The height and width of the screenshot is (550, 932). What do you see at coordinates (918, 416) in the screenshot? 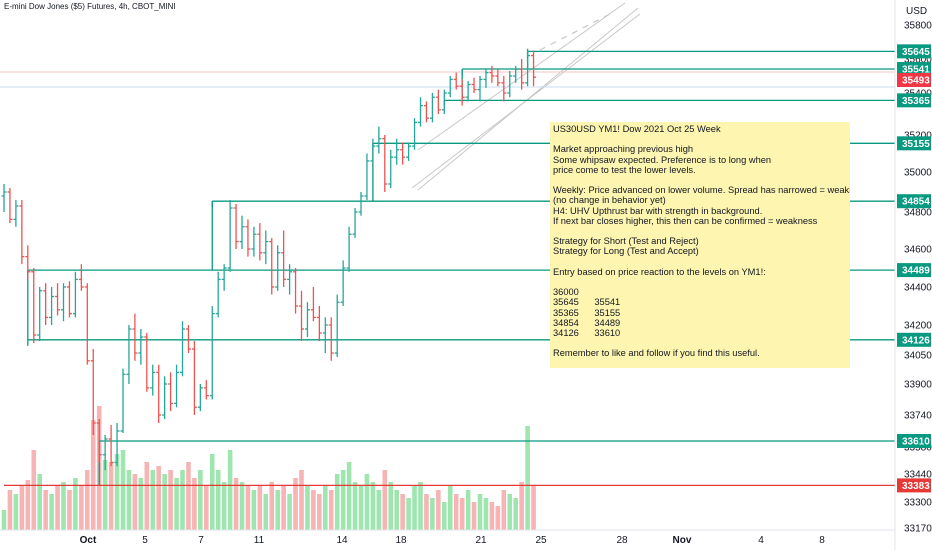
I see `price-tick-label: 33740` at bounding box center [918, 416].